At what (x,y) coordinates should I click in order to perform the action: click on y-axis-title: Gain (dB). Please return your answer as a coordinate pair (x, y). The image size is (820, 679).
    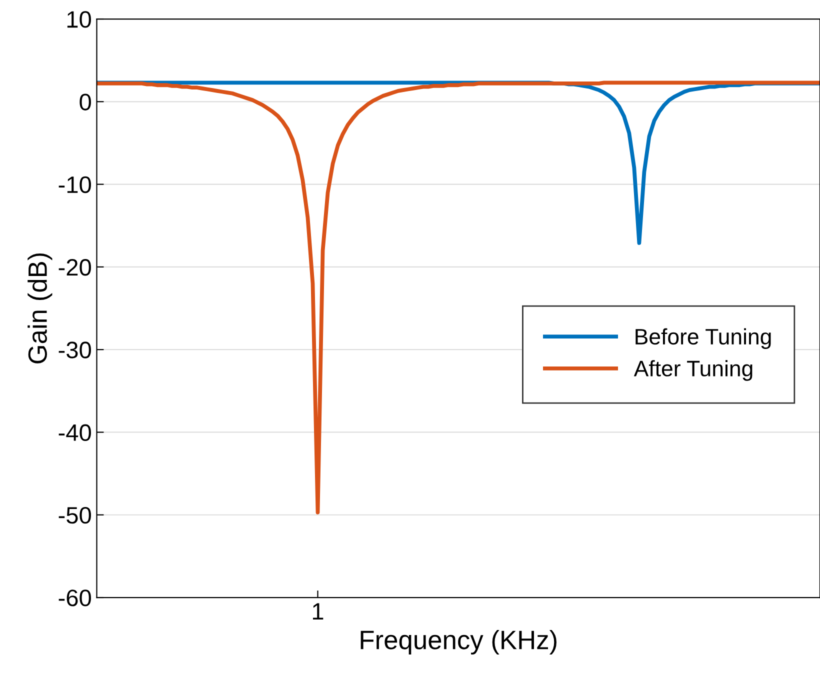
    Looking at the image, I should click on (40, 308).